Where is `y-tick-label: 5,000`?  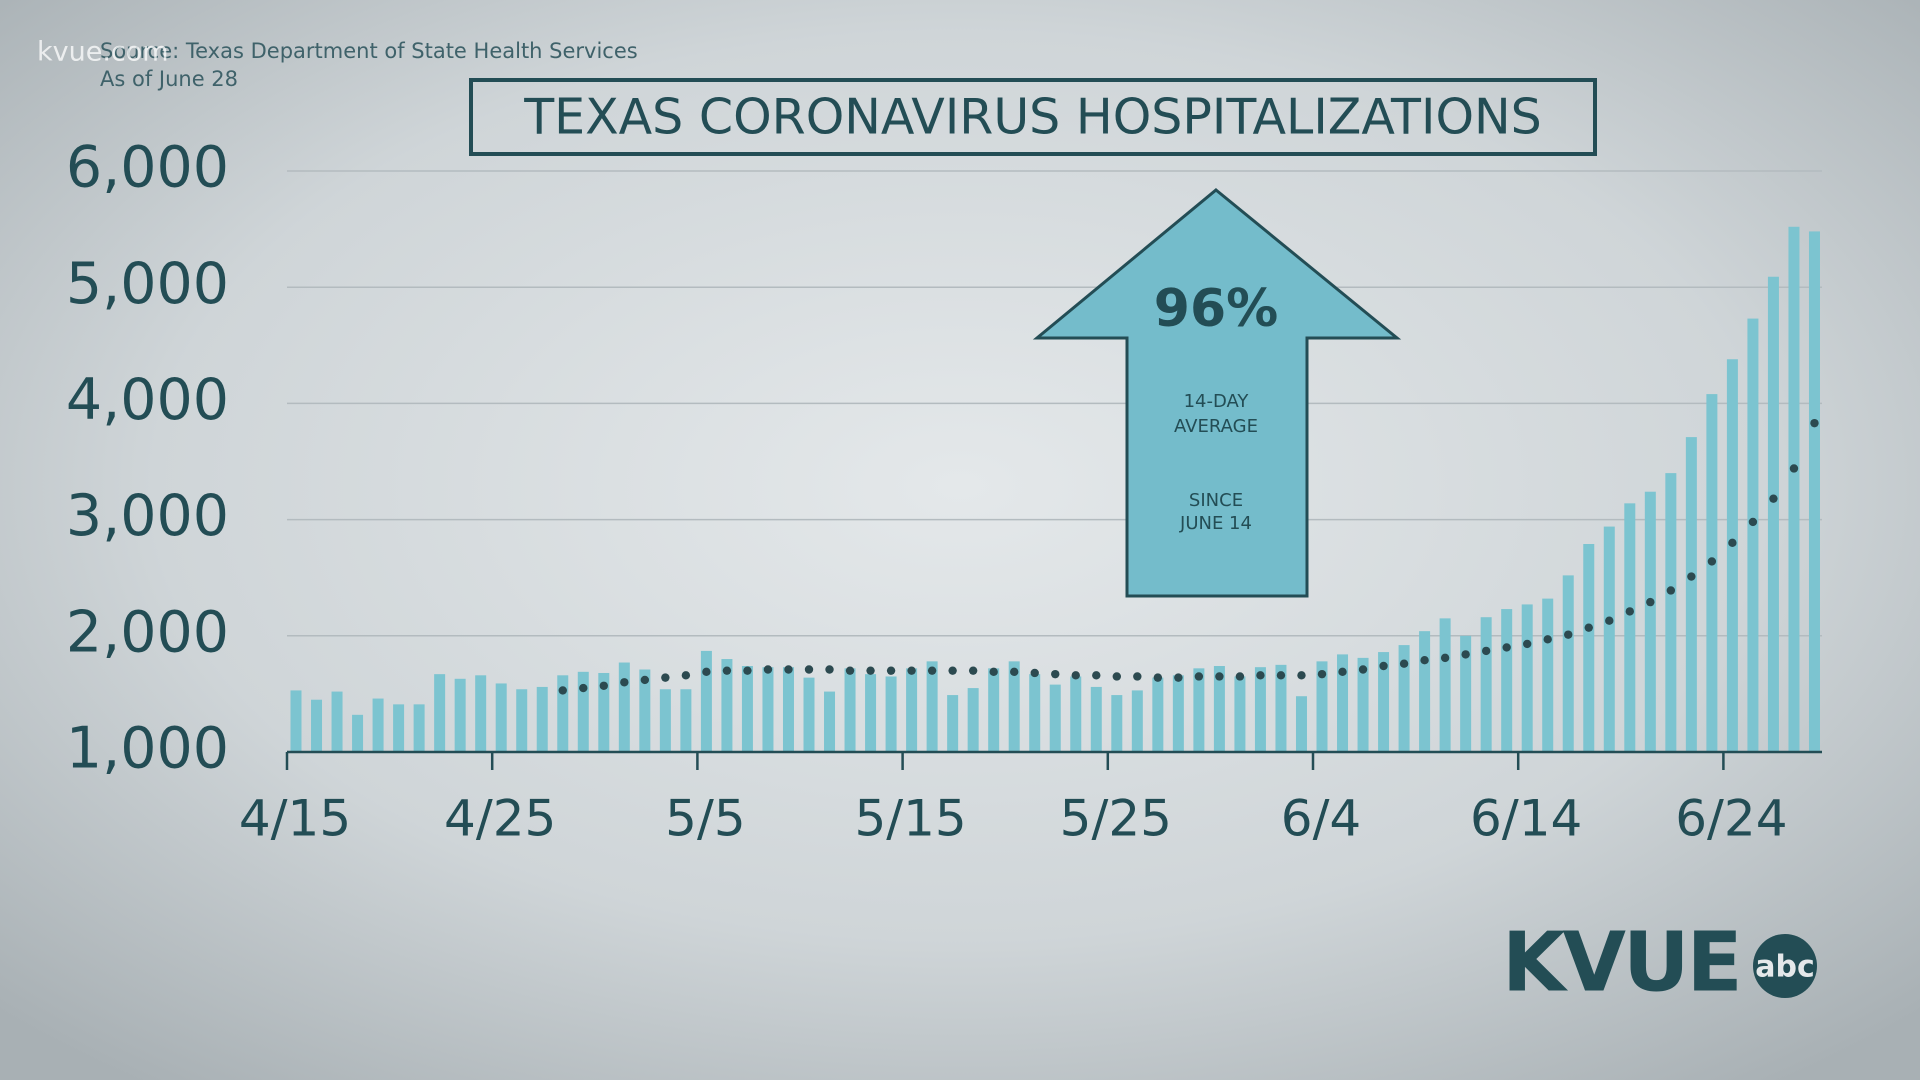
y-tick-label: 5,000 is located at coordinates (147, 284).